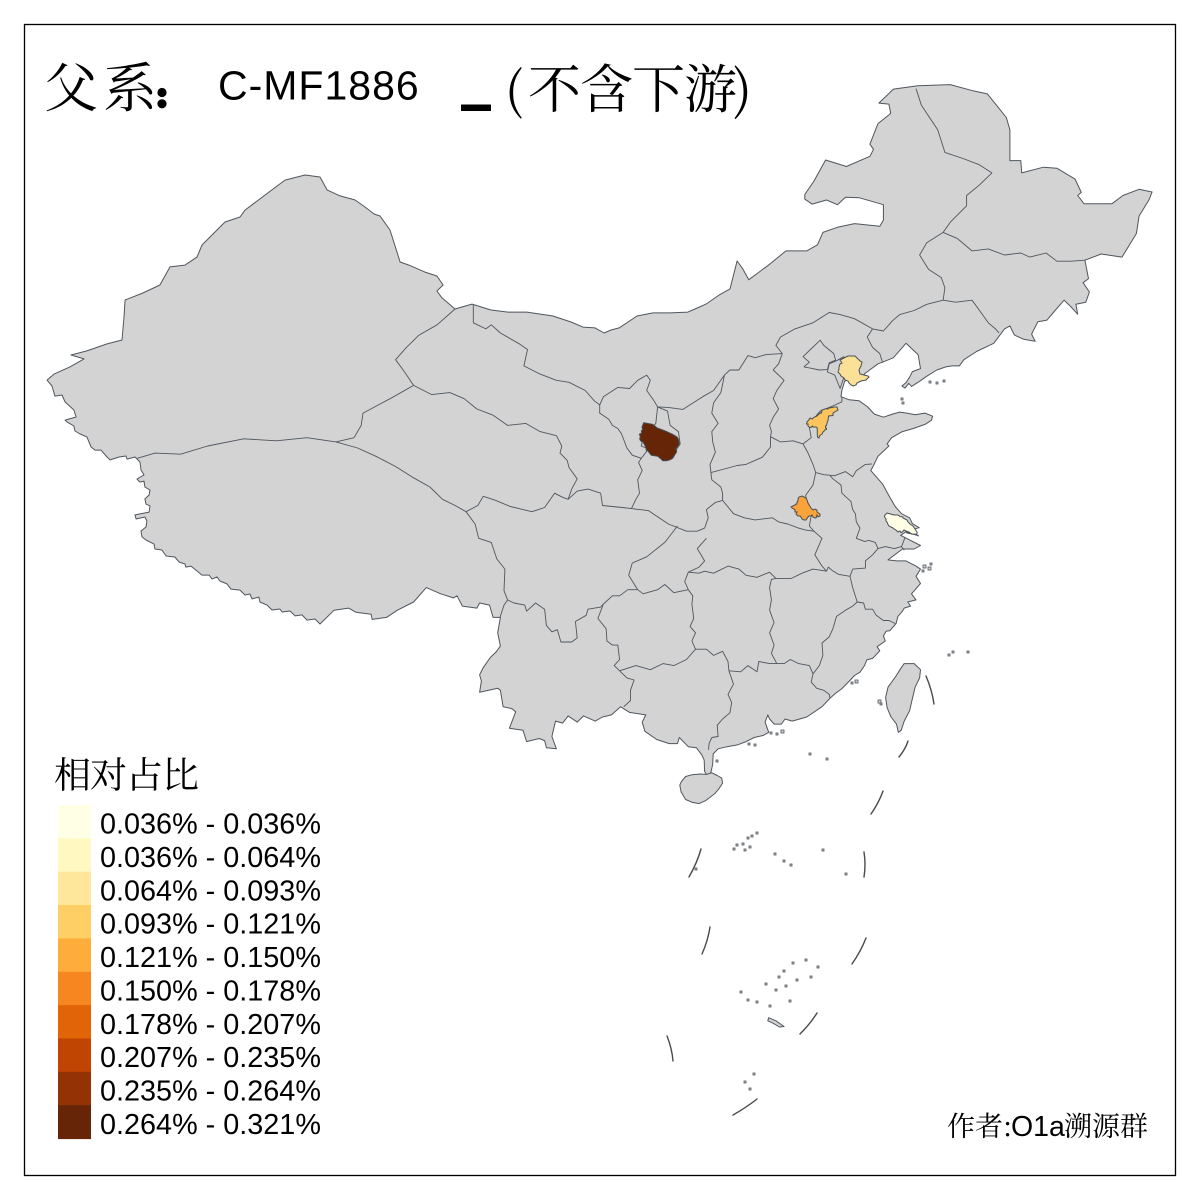 The width and height of the screenshot is (1200, 1200). What do you see at coordinates (210, 825) in the screenshot?
I see `svg-text: 0.036% - 0.036%` at bounding box center [210, 825].